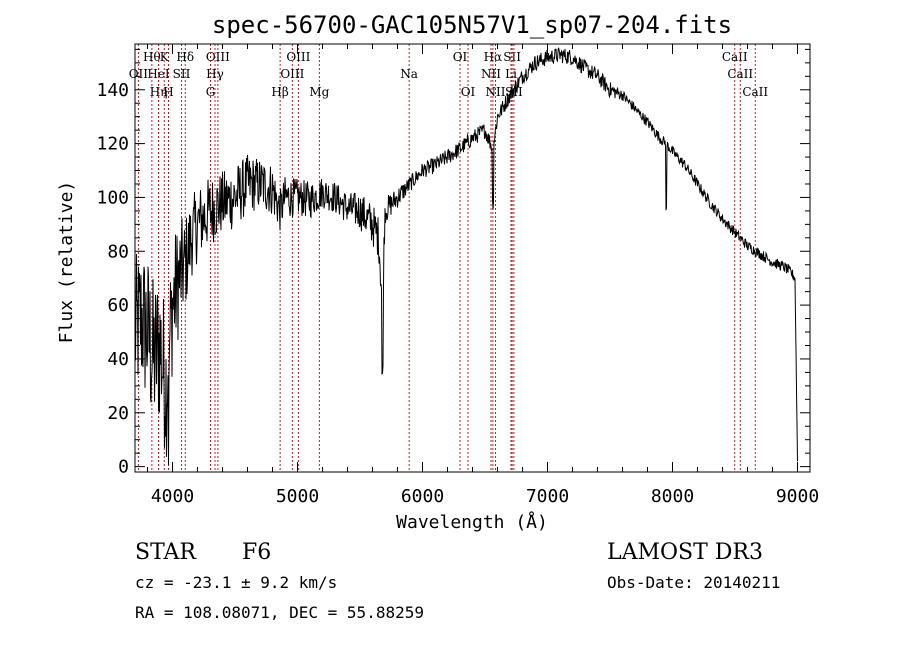 This screenshot has width=900, height=649. What do you see at coordinates (152, 57) in the screenshot?
I see `line-marker-label: Hθ` at bounding box center [152, 57].